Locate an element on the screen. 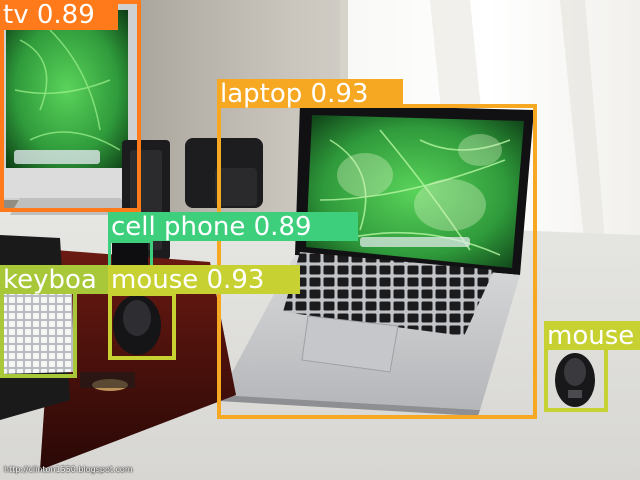 This screenshot has width=640, height=480. mouse-left-detection-box is located at coordinates (142, 326).